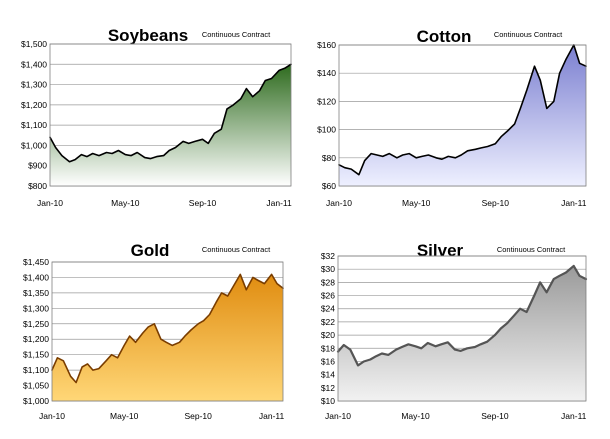 This screenshot has height=439, width=610. I want to click on chart-title: Soybeans, so click(148, 35).